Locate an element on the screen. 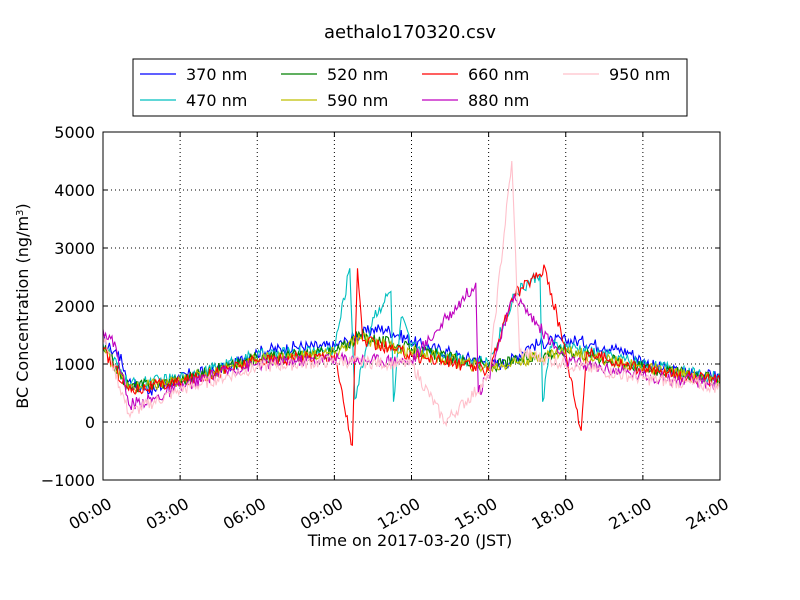 The height and width of the screenshot is (600, 800). x-tick-label: 24:00 is located at coordinates (707, 514).